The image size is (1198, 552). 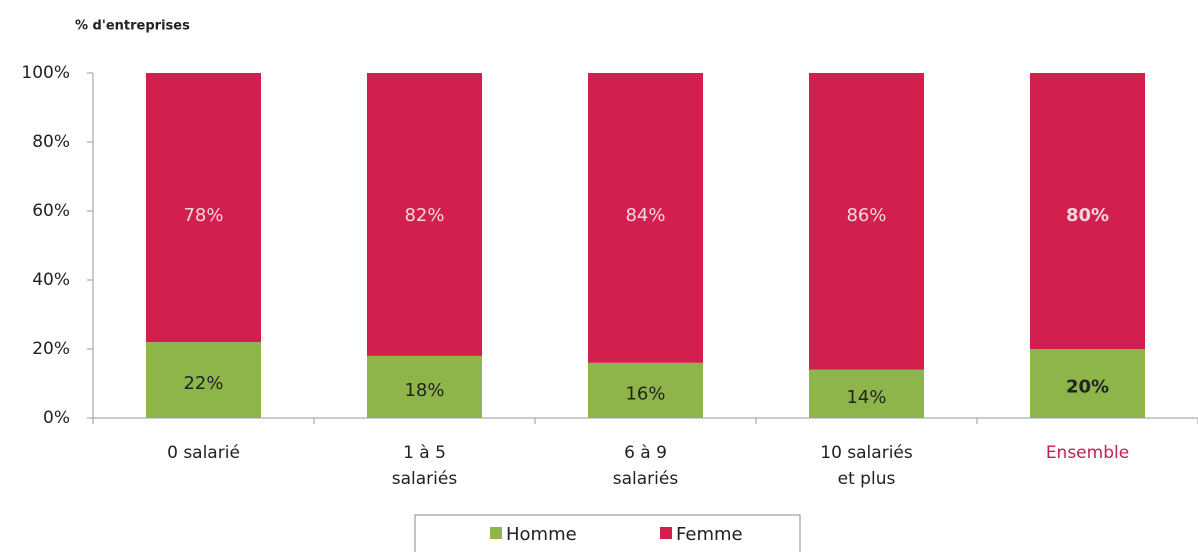 What do you see at coordinates (607, 533) in the screenshot?
I see `legend-box` at bounding box center [607, 533].